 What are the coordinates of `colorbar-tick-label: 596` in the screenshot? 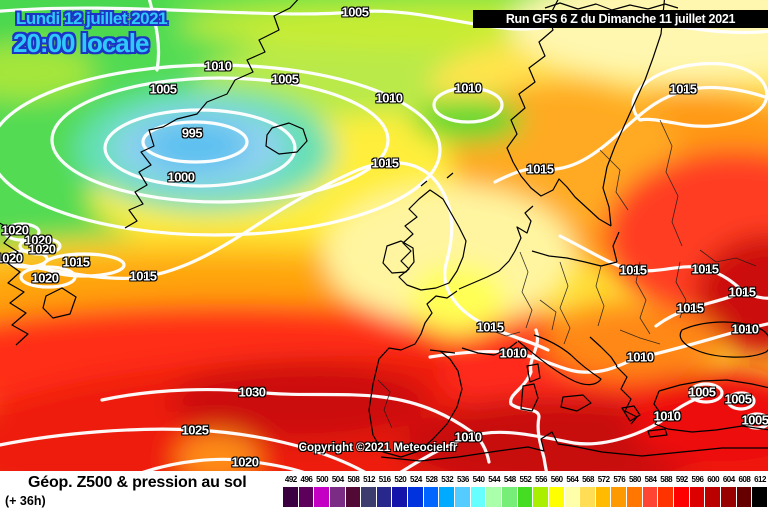 It's located at (697, 479).